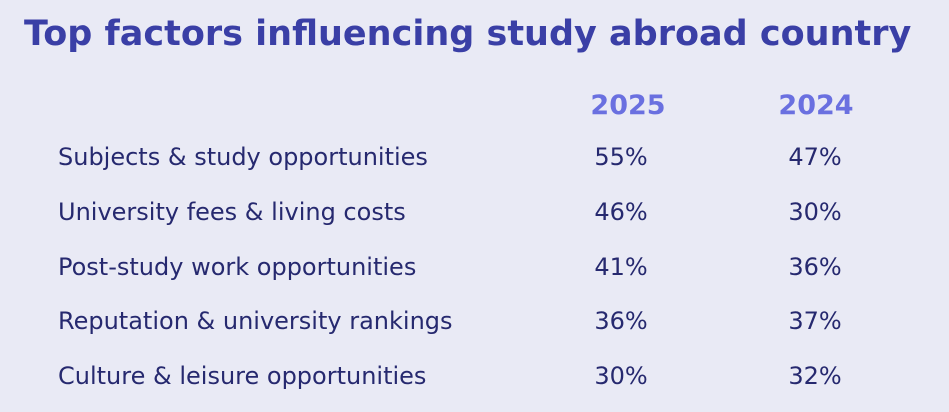 Image resolution: width=949 pixels, height=412 pixels. What do you see at coordinates (232, 212) in the screenshot?
I see `row-label: University fees & living costs` at bounding box center [232, 212].